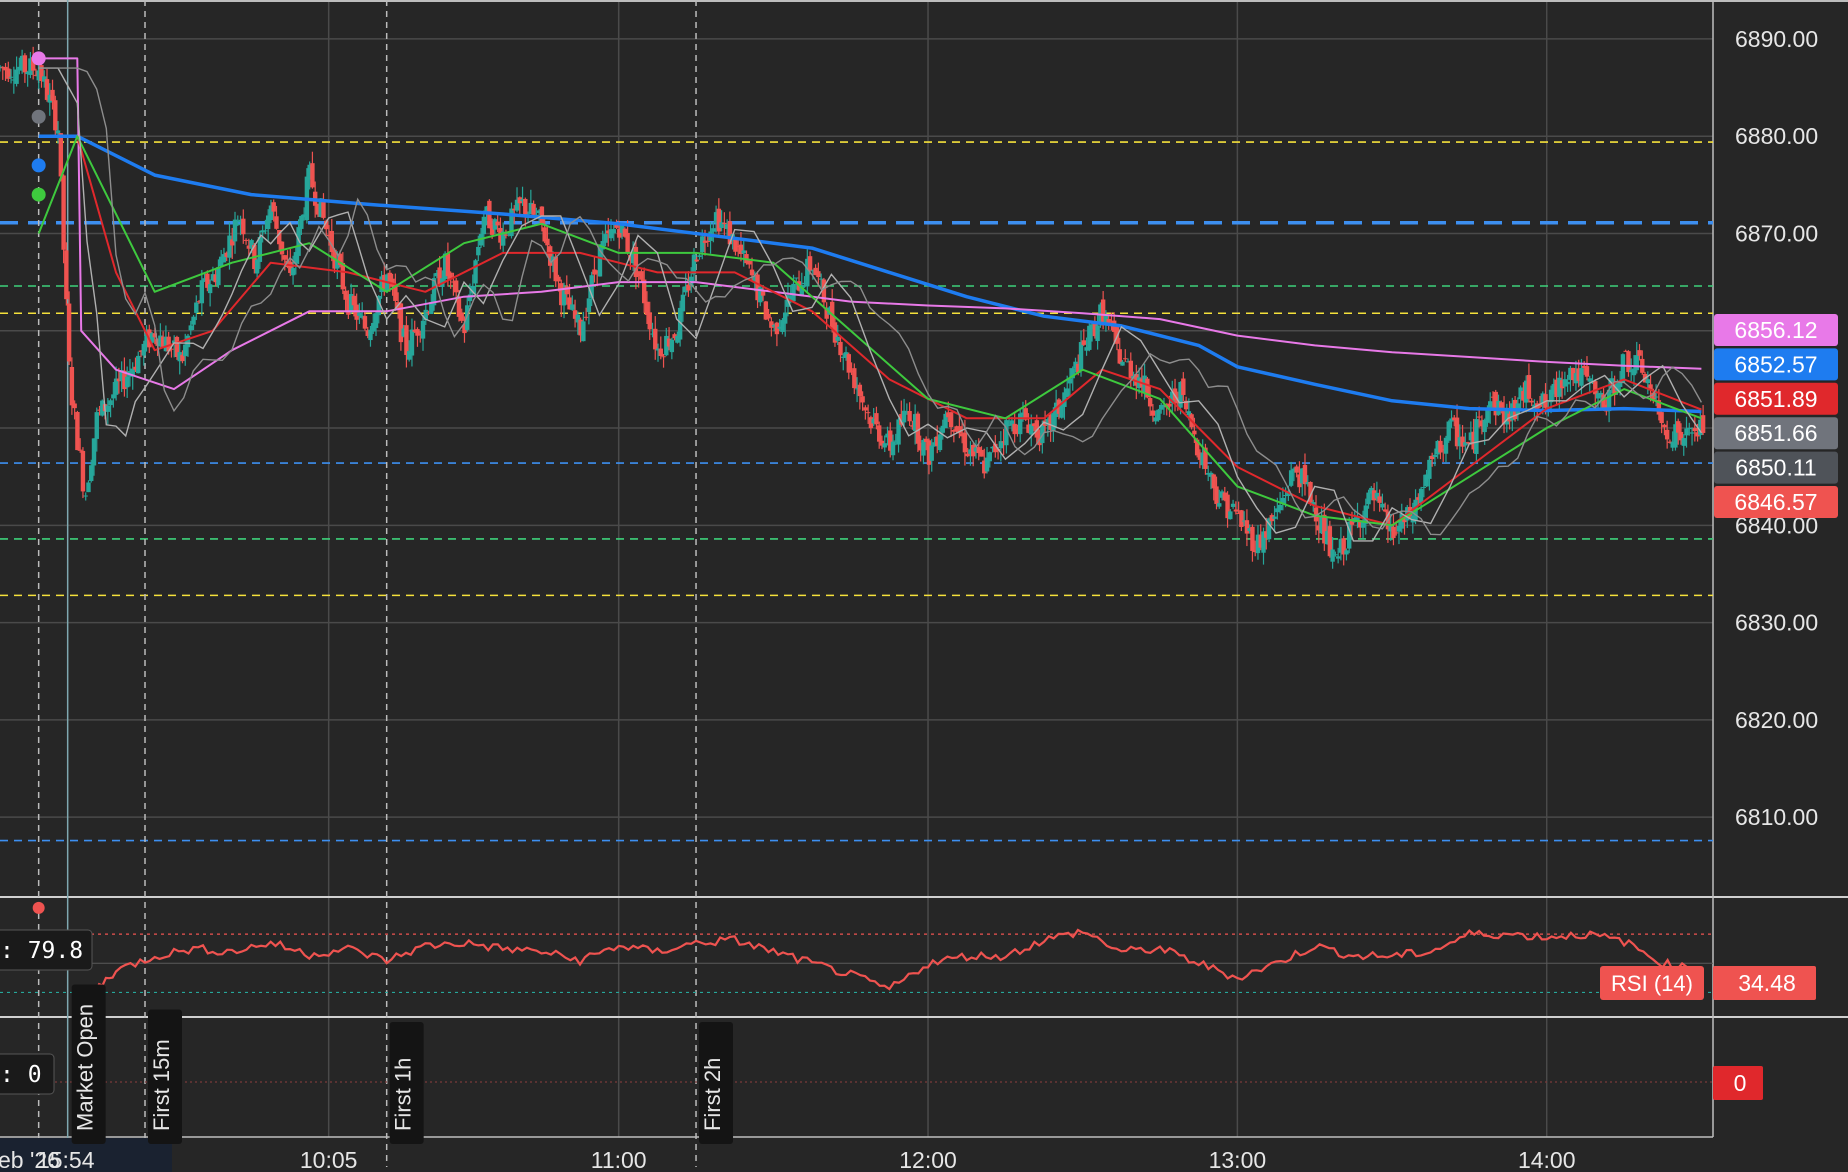 The height and width of the screenshot is (1172, 1848). What do you see at coordinates (1776, 502) in the screenshot?
I see `price-badge-bg` at bounding box center [1776, 502].